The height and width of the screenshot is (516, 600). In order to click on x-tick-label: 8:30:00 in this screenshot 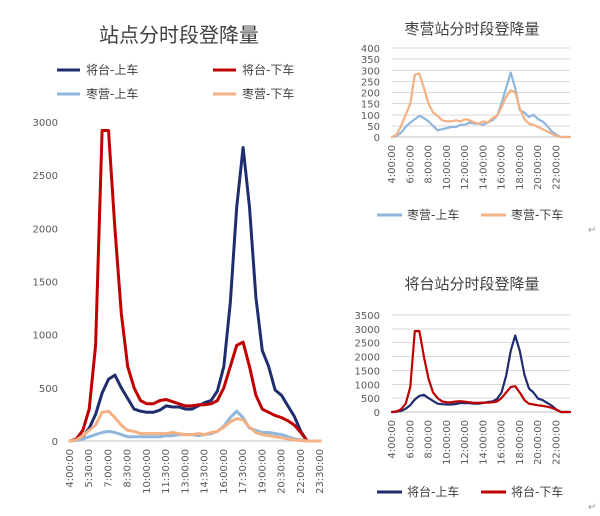, I will do `click(128, 468)`.